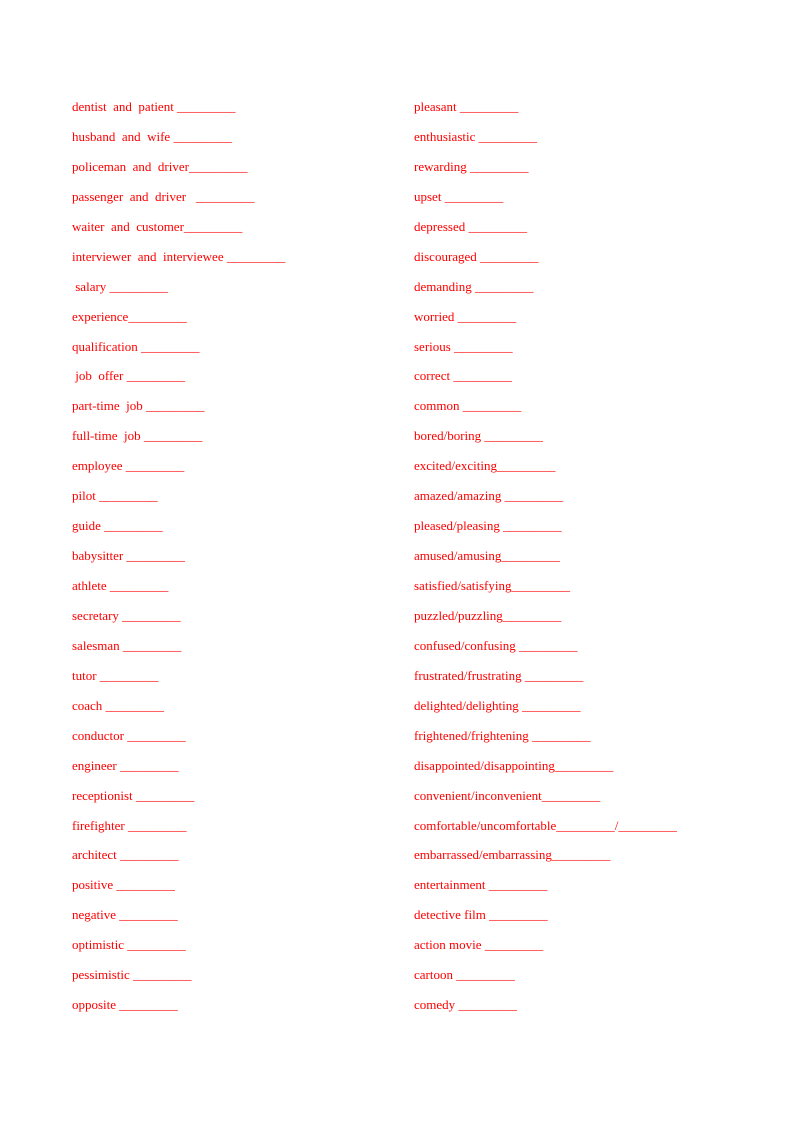 Image resolution: width=800 pixels, height=1132 pixels. I want to click on vocab-item: salary _________, so click(120, 286).